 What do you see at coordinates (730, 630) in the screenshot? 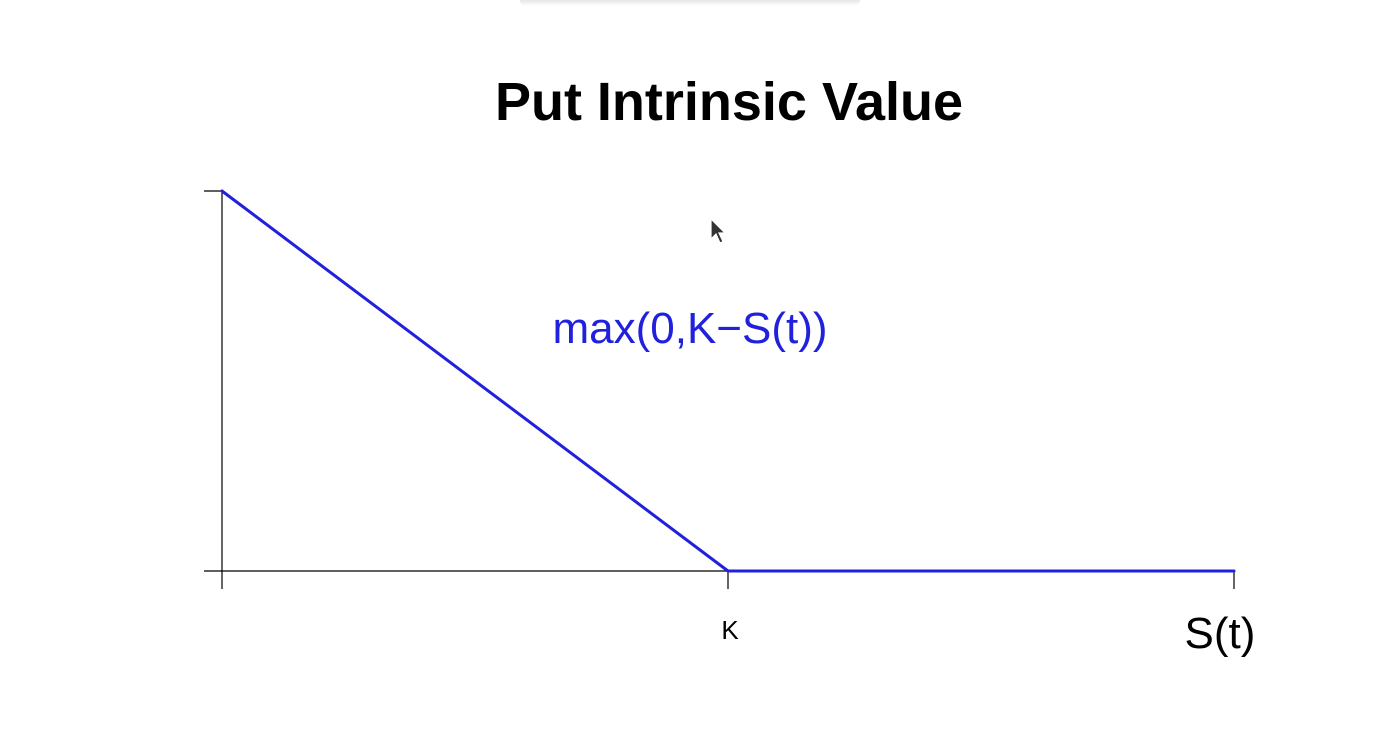
I see `x-tick-label-1: K` at bounding box center [730, 630].